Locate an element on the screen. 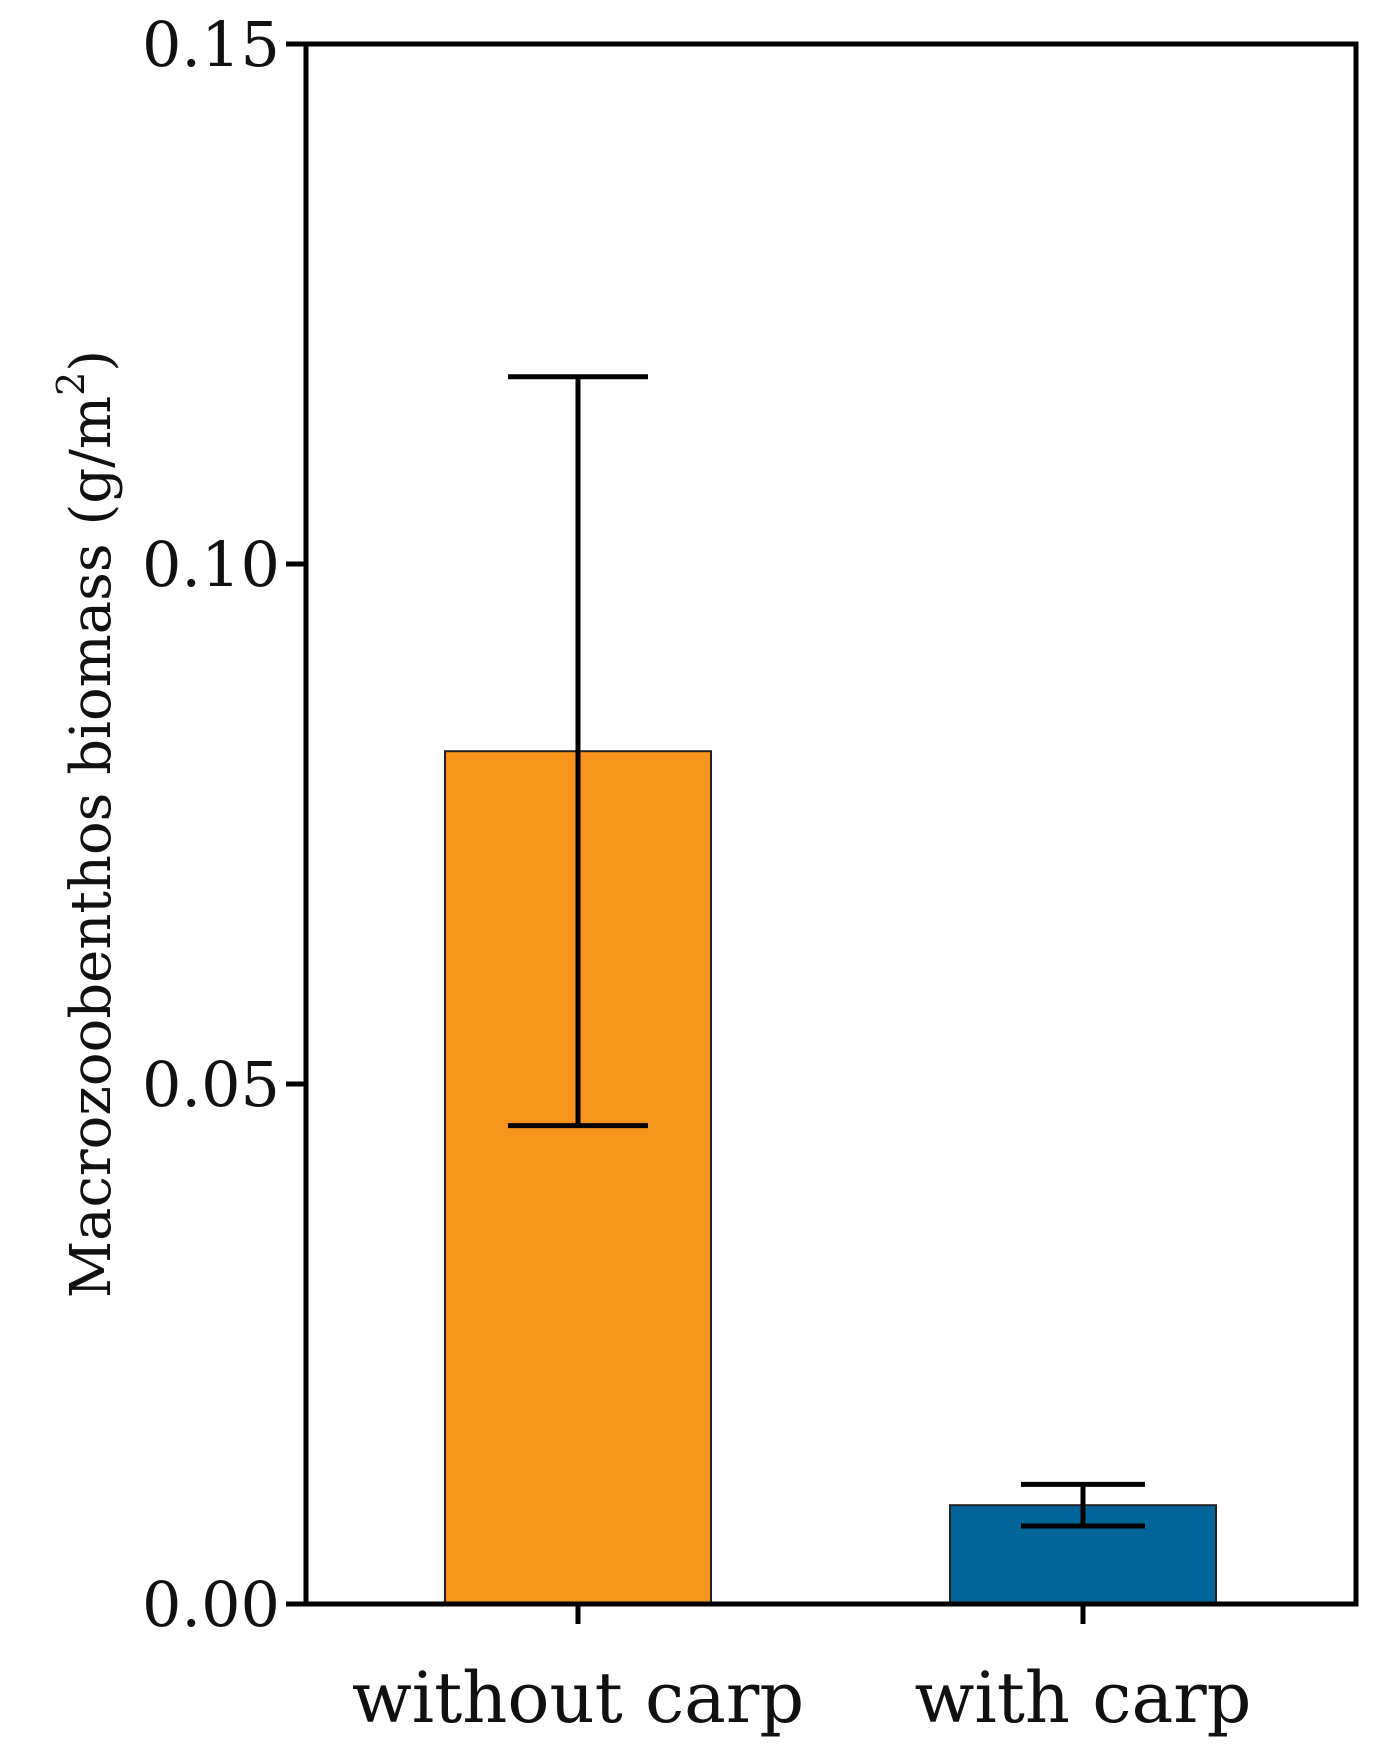 This screenshot has width=1375, height=1751. x-tick-label: without carp is located at coordinates (578, 1698).